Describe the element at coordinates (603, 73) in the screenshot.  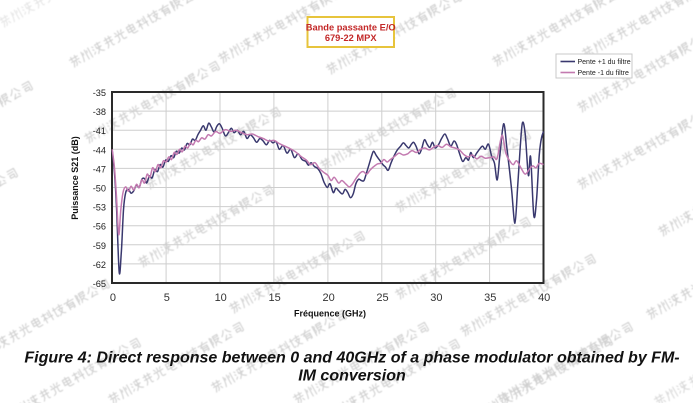
I see `svg-text: Pente -1 du filtre` at that location.